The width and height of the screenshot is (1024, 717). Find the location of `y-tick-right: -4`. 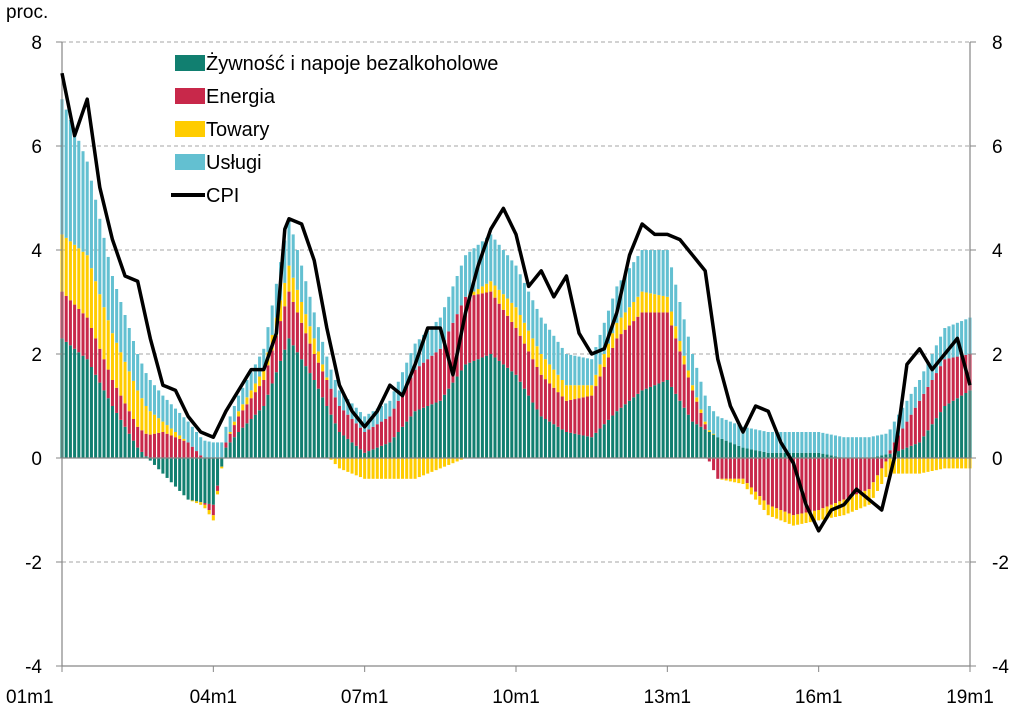

y-tick-right: -4 is located at coordinates (1000, 667).